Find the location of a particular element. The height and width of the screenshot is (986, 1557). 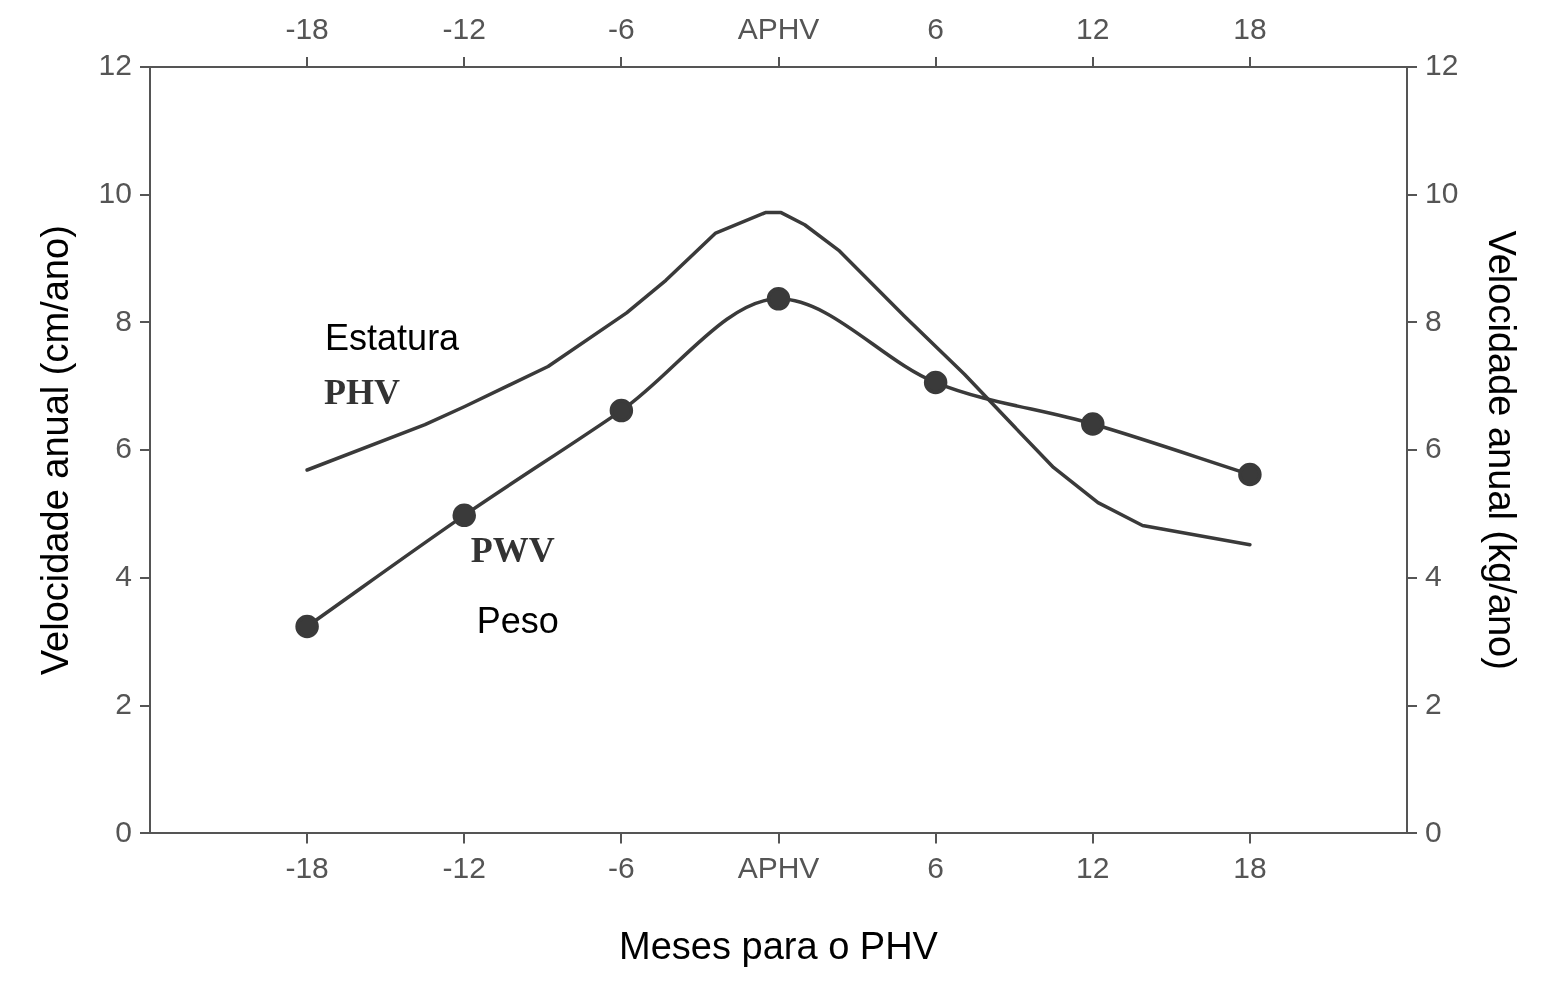

x-tick-label: -12 is located at coordinates (464, 867).